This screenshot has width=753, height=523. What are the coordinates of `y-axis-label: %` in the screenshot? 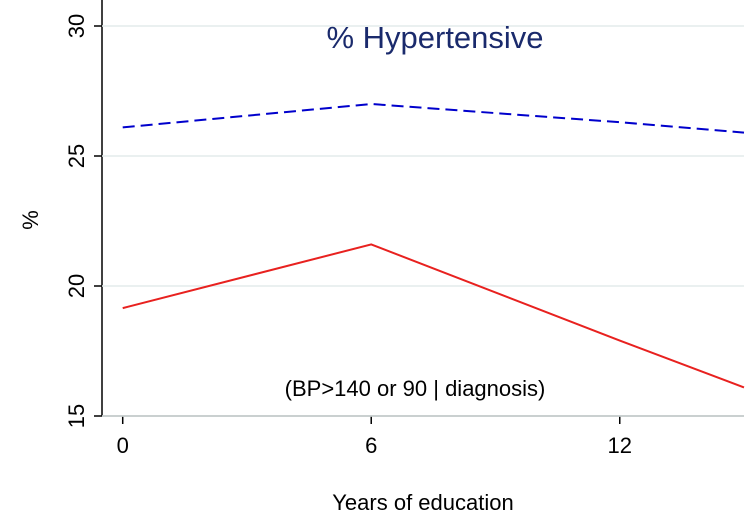 It's located at (30, 220).